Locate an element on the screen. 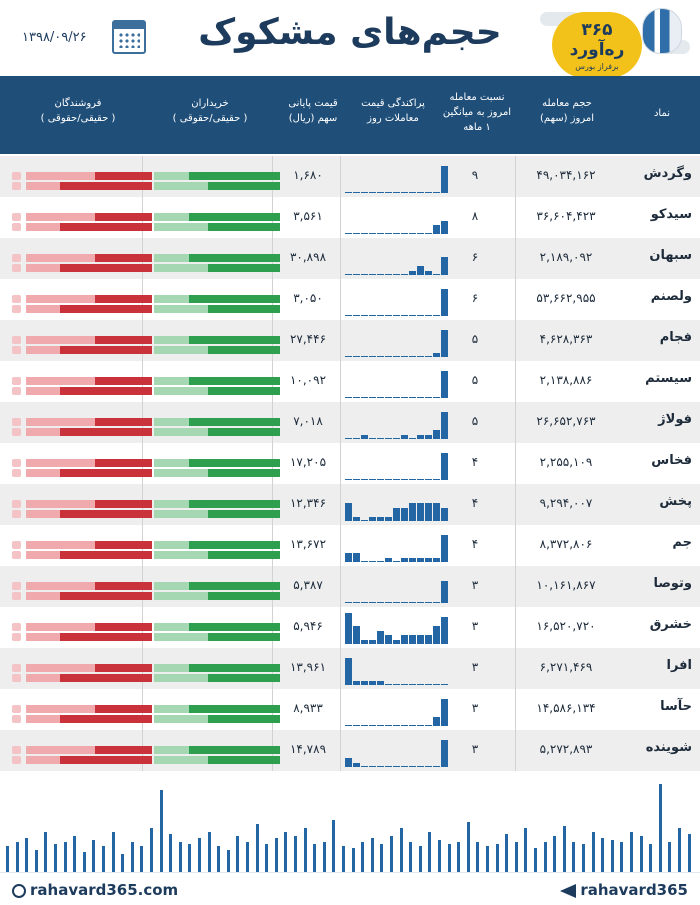  footer-website: rahavard365.com is located at coordinates (95, 890).